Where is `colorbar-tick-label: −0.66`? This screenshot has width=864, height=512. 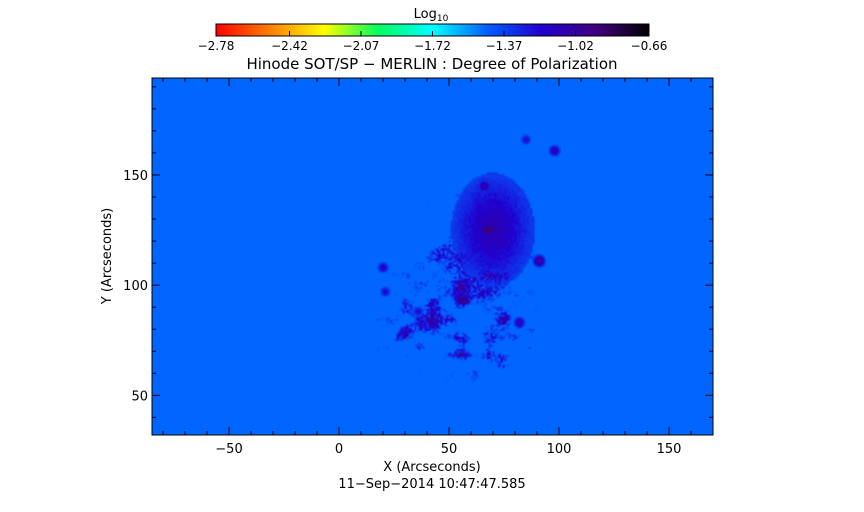 colorbar-tick-label: −0.66 is located at coordinates (649, 46).